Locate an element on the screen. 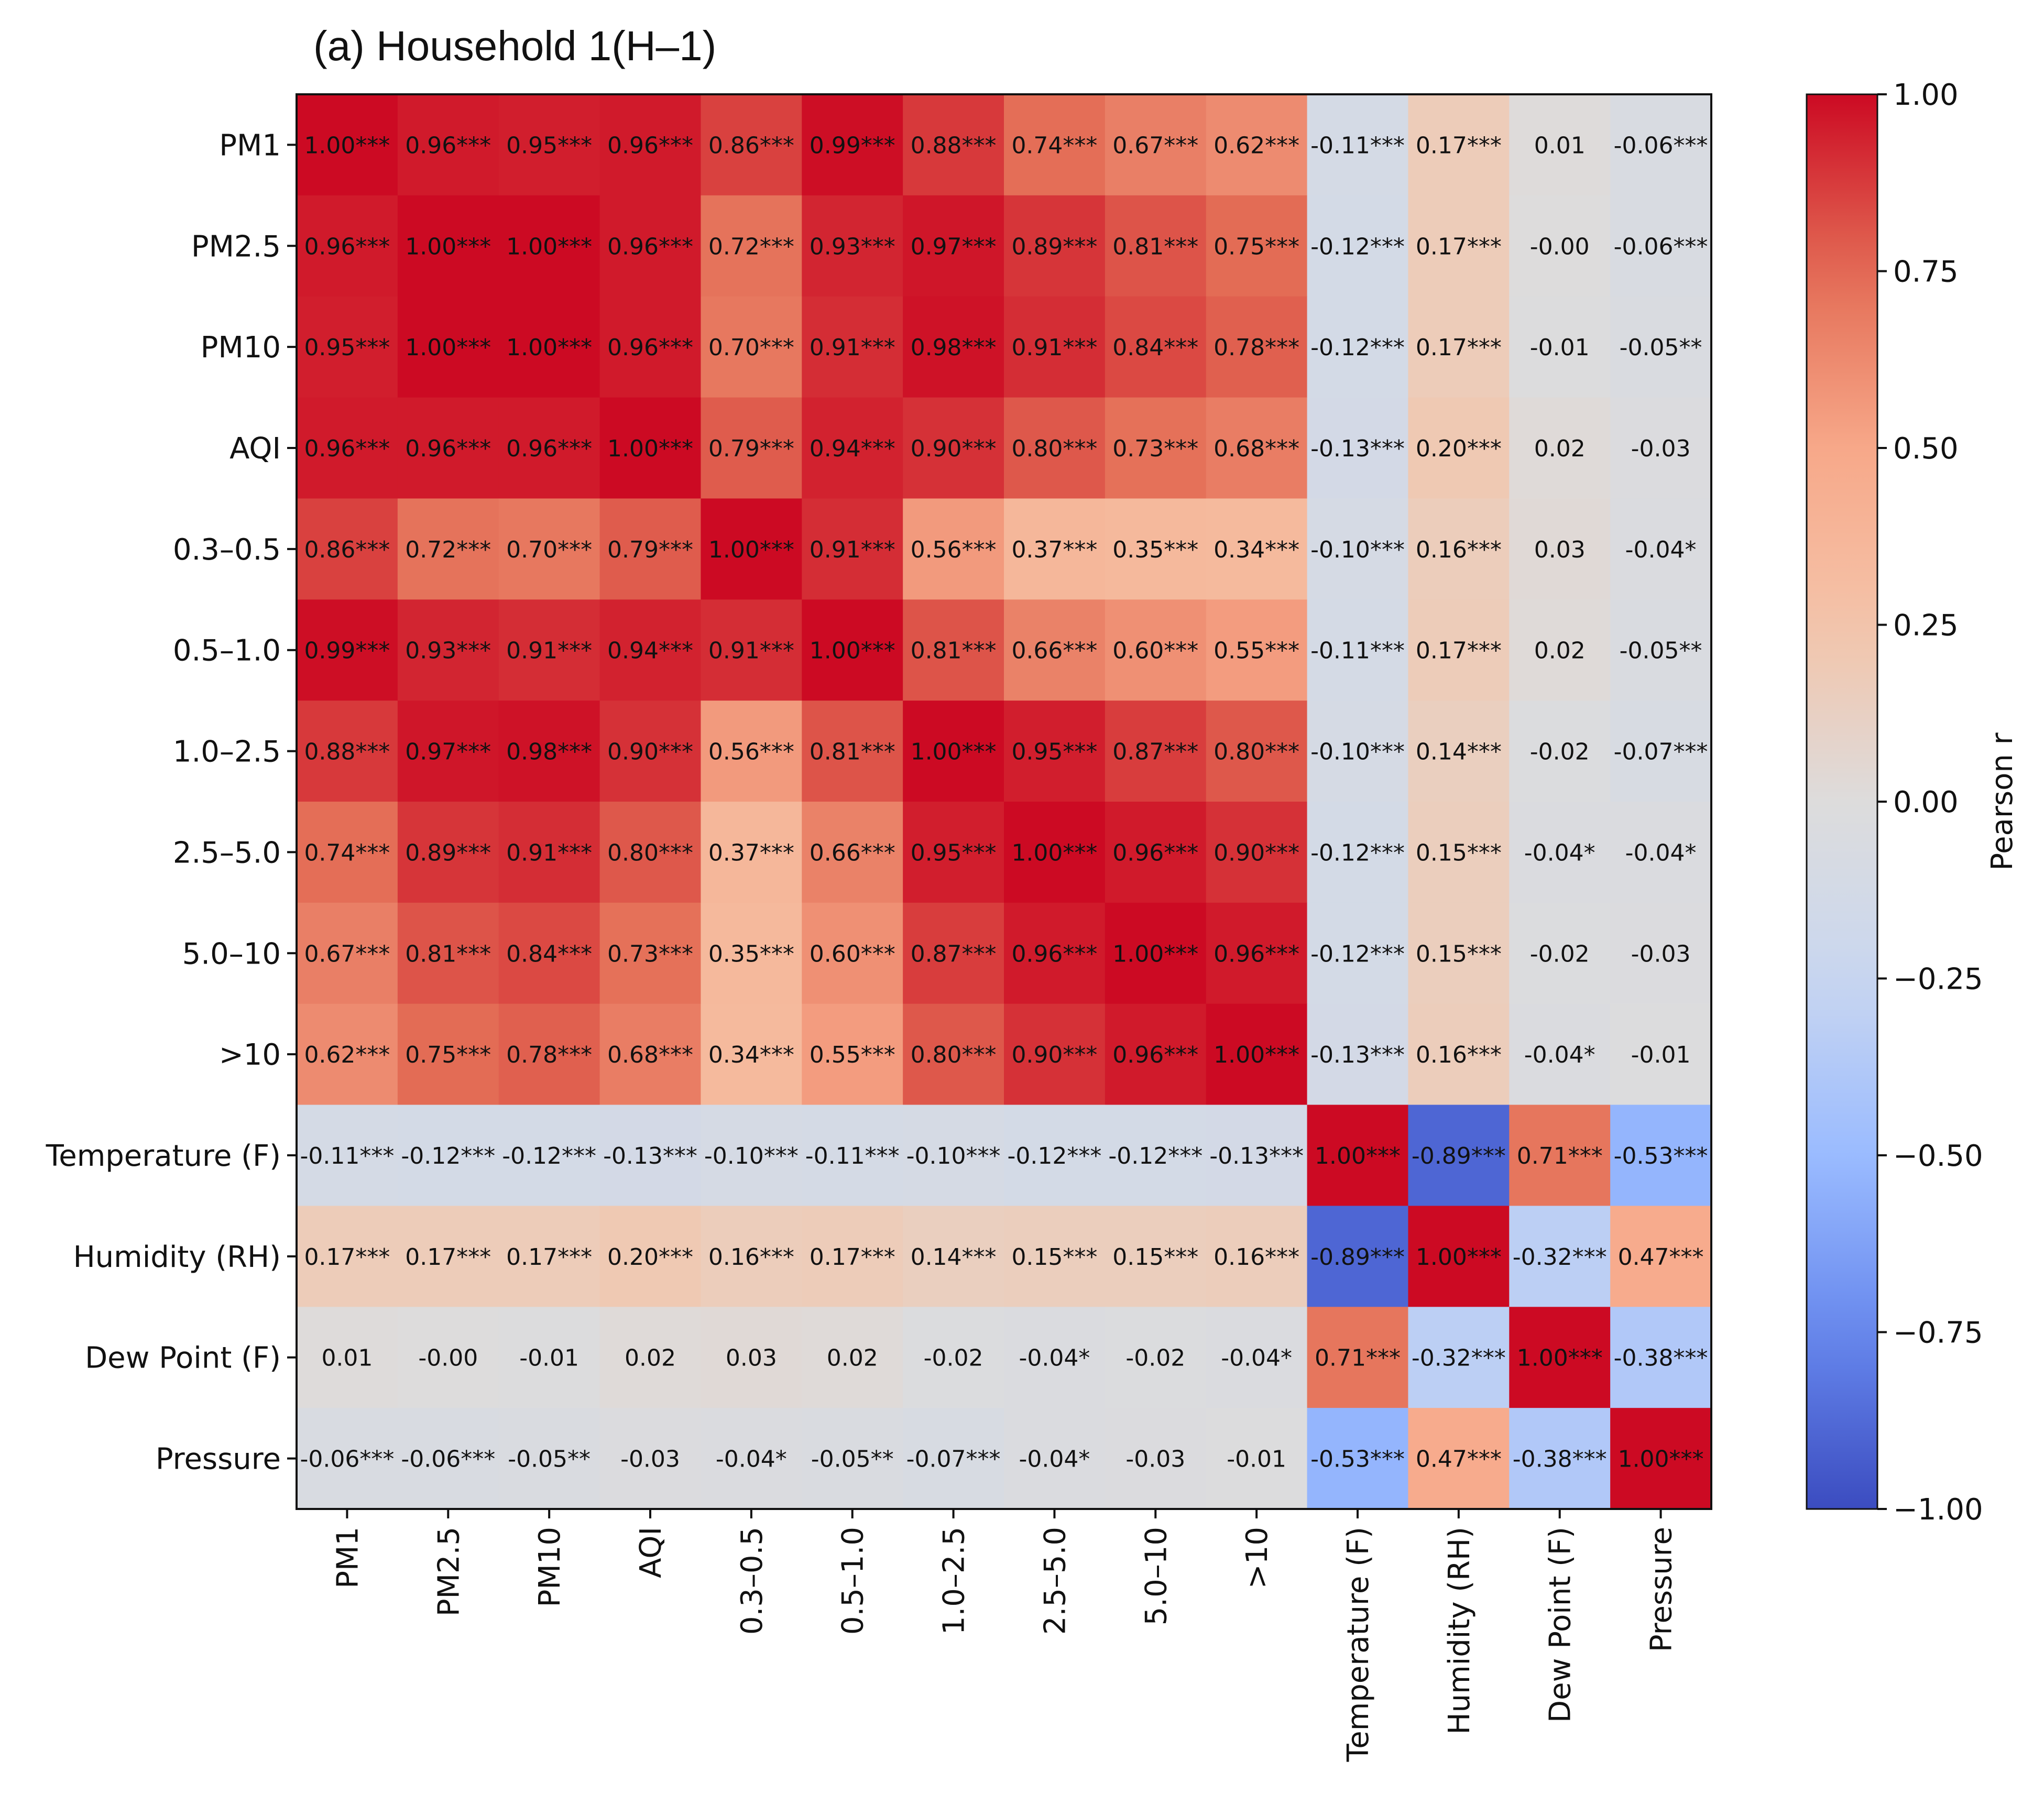  cell-annotation-r8-c12: -0.02 is located at coordinates (1560, 953).